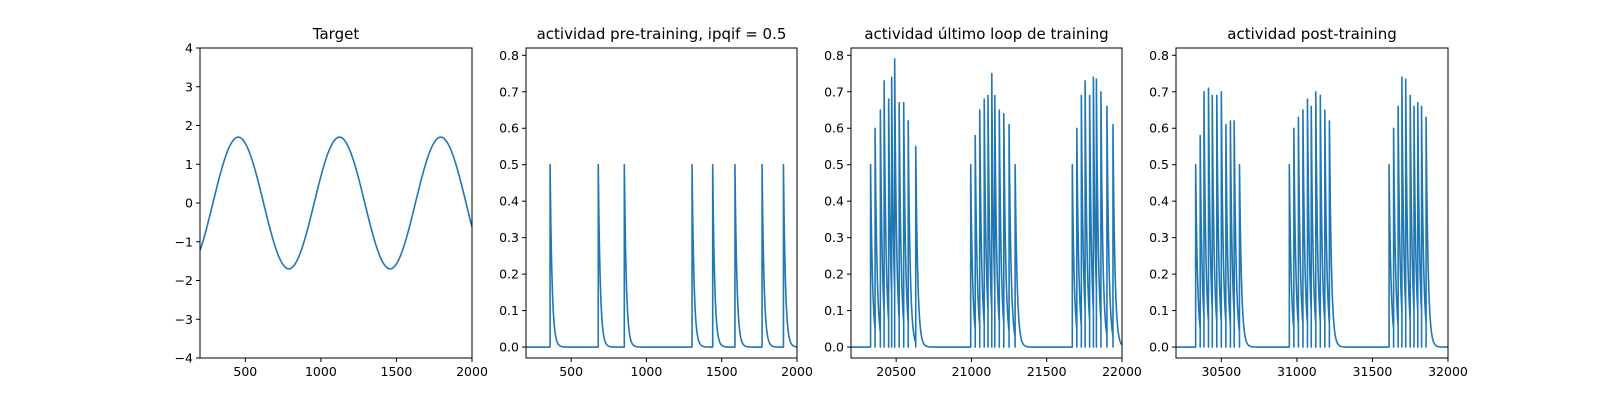 Image resolution: width=1600 pixels, height=400 pixels. I want to click on y-tick-label: 1, so click(189, 164).